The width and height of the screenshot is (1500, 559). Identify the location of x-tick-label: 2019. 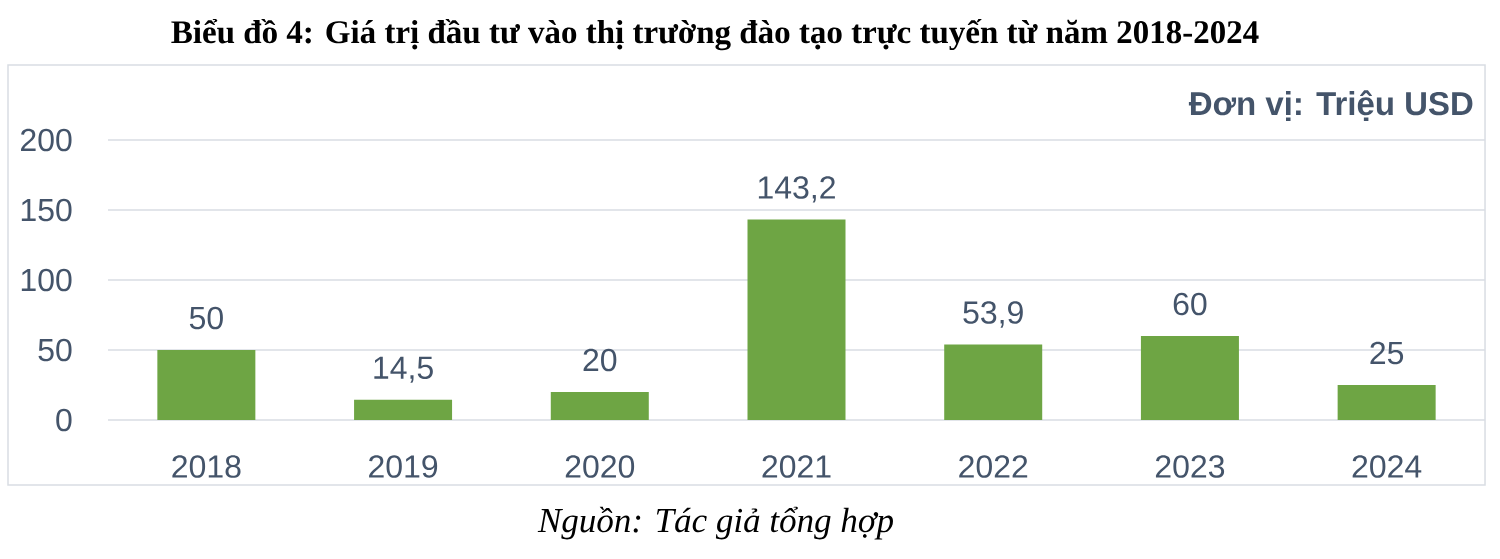
(403, 466).